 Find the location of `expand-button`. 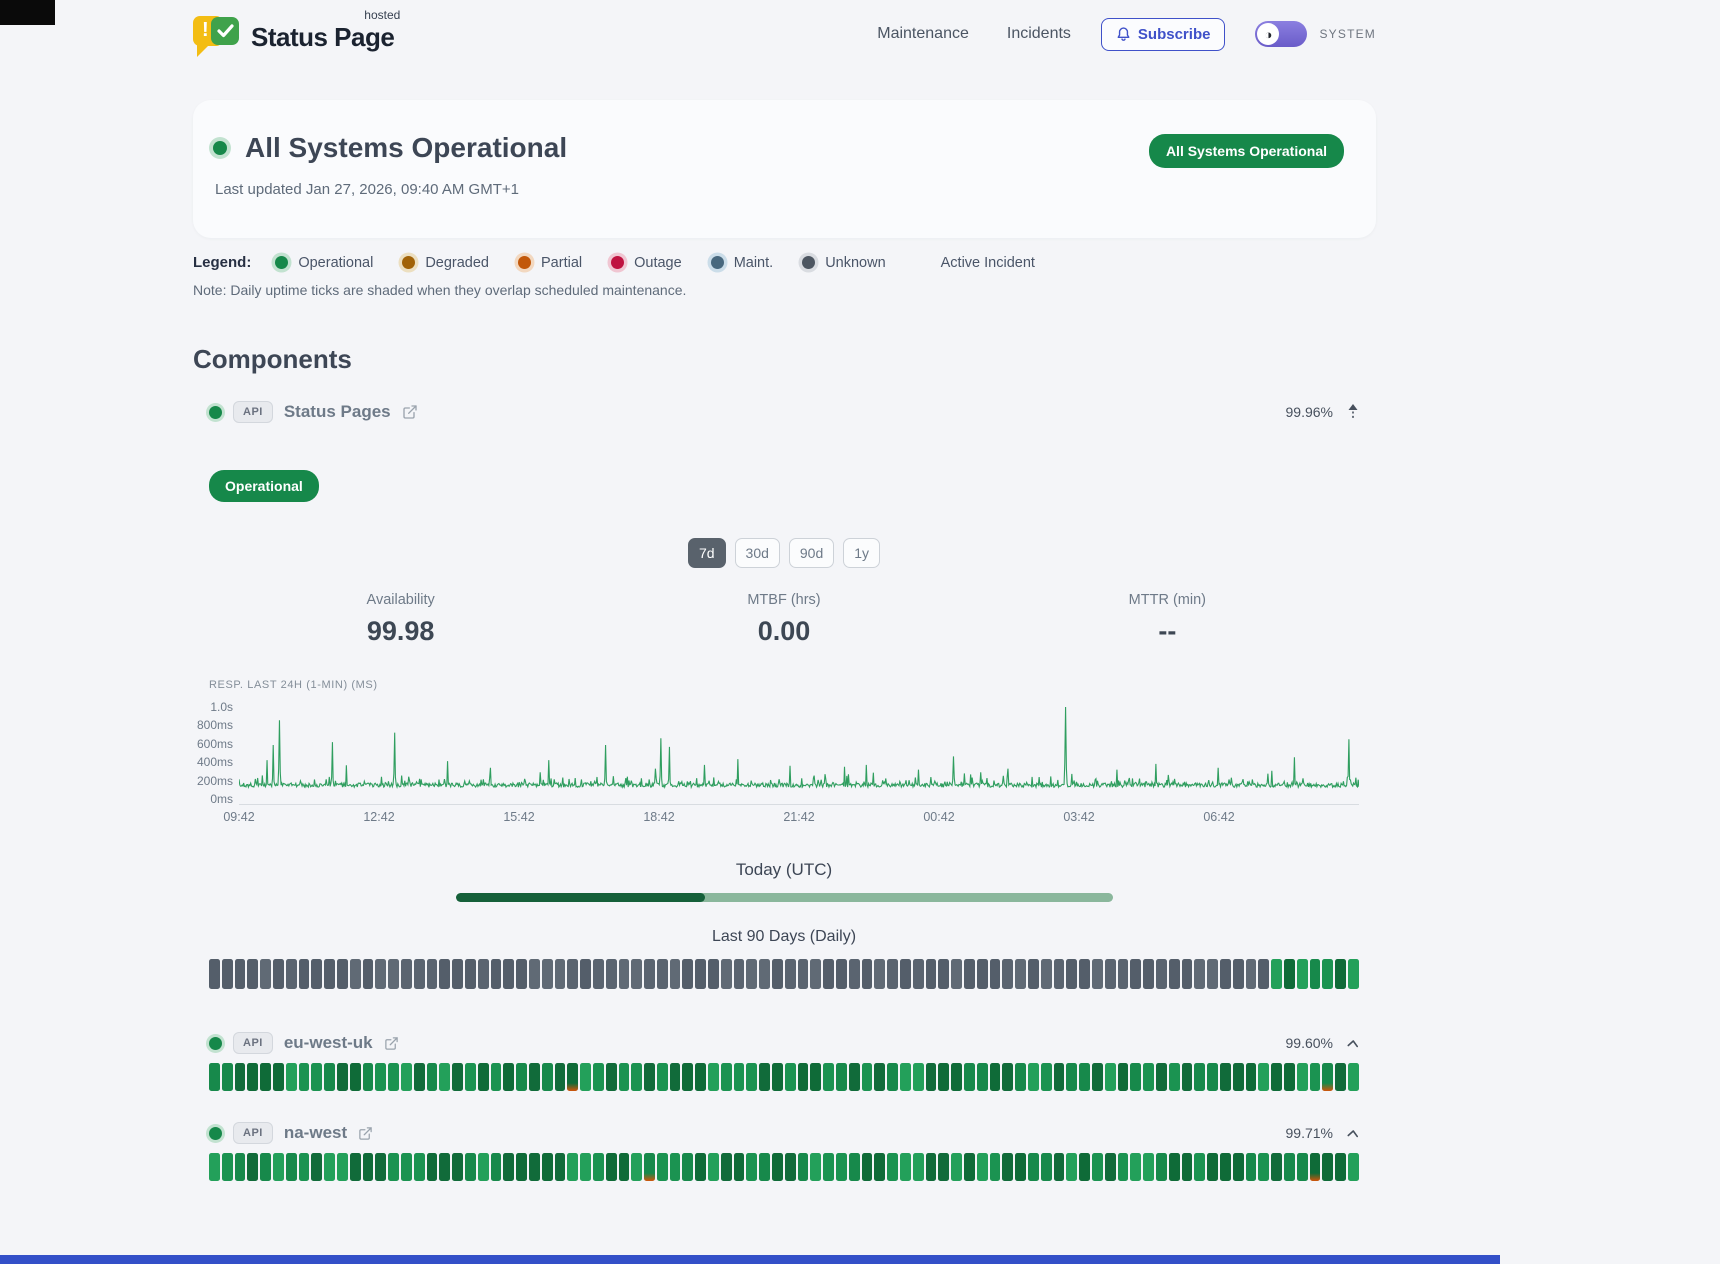

expand-button is located at coordinates (1353, 1133).